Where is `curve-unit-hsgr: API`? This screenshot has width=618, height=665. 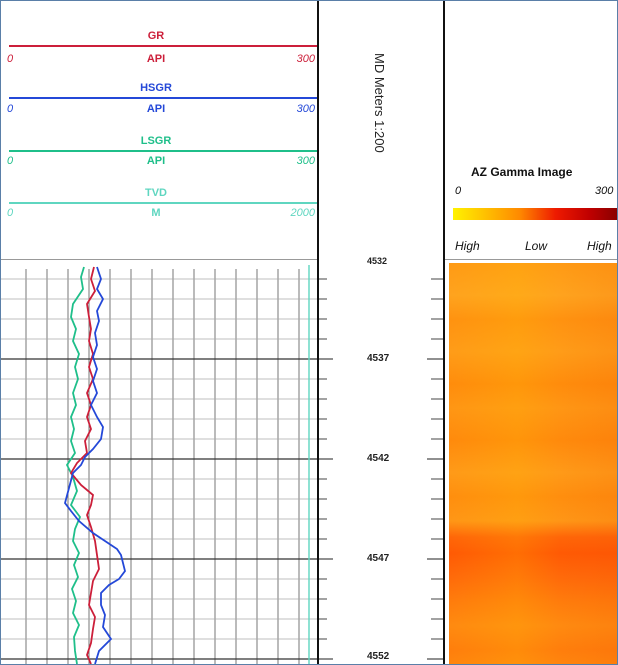 curve-unit-hsgr: API is located at coordinates (156, 109).